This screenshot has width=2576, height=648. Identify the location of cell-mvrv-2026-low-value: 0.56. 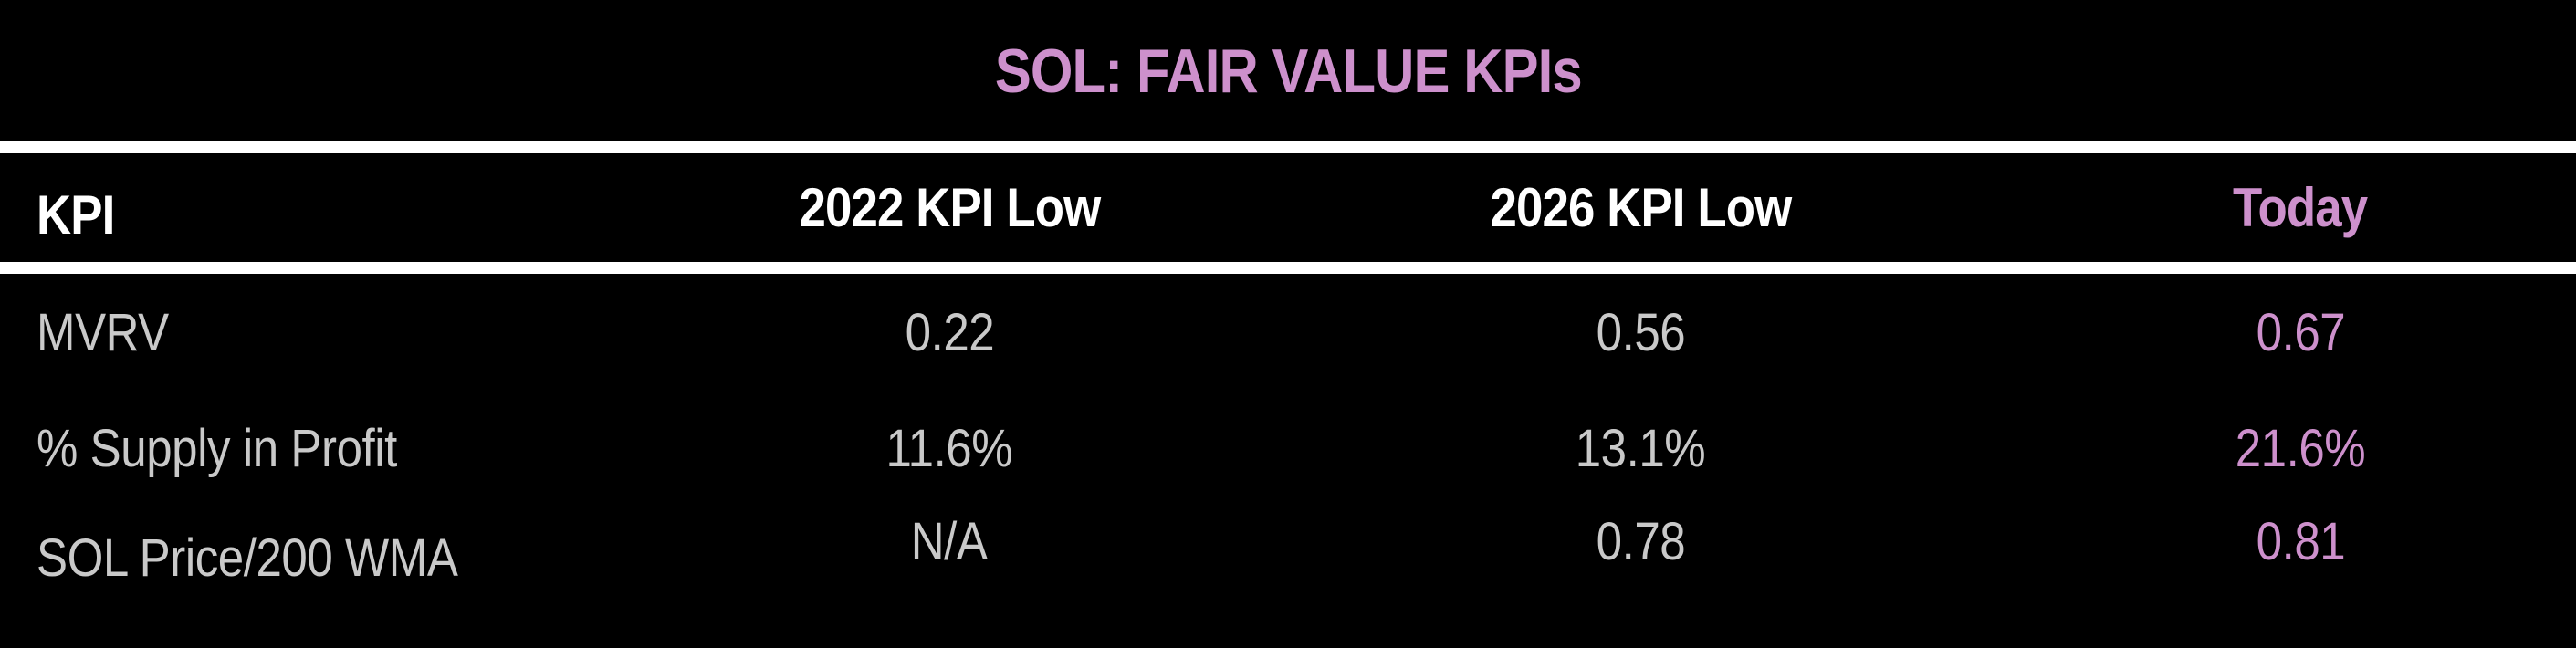
(1640, 332).